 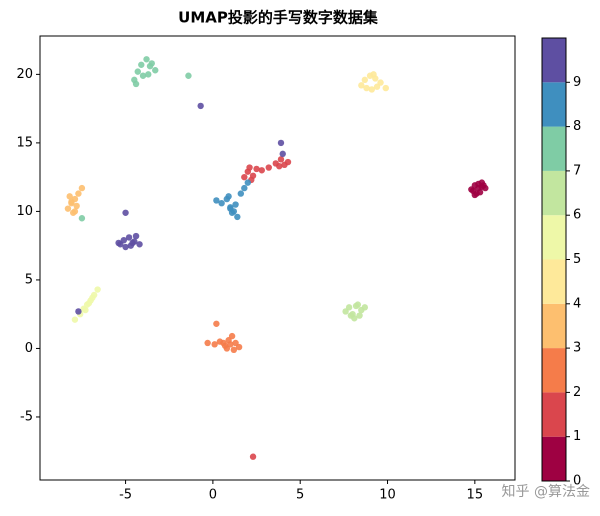 I want to click on x-tick-label: 15, so click(x=475, y=495).